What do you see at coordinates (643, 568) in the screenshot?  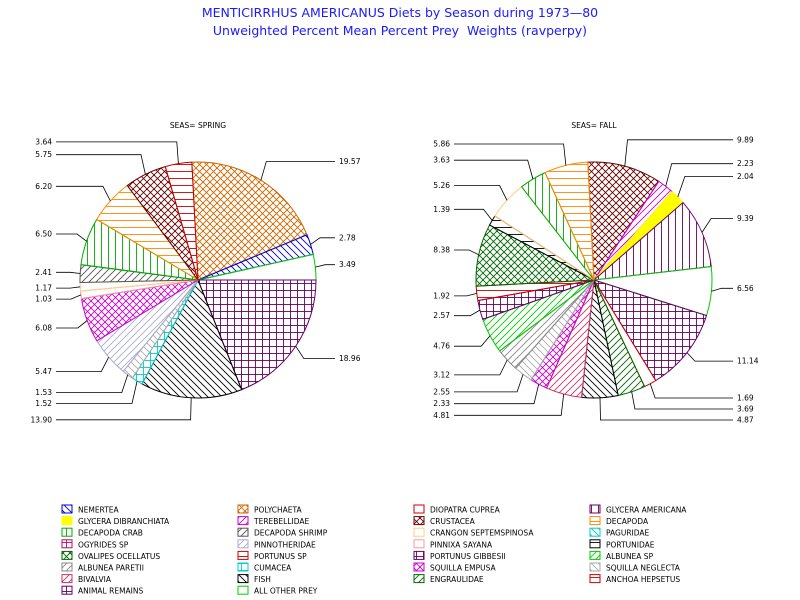 I see `legend-label: SQUILLA NEGLECTA` at bounding box center [643, 568].